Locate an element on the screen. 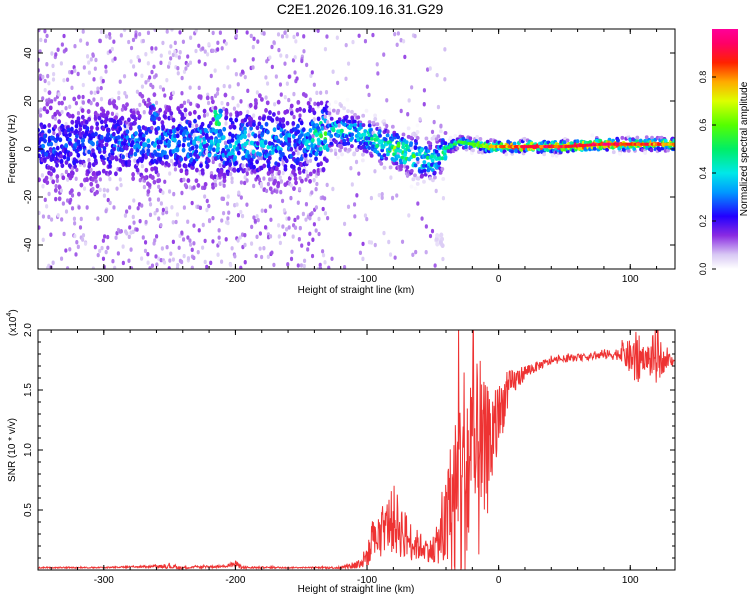 The image size is (750, 600). colorbar-tick-label: 0.0 is located at coordinates (703, 269).